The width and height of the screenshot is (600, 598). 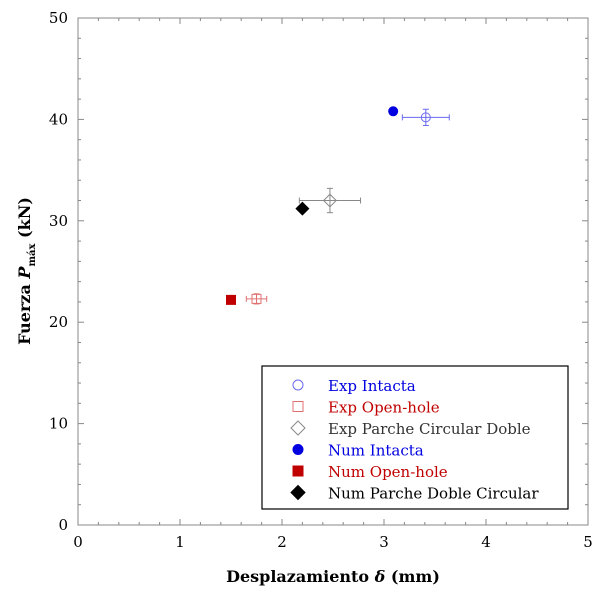 What do you see at coordinates (26, 271) in the screenshot?
I see `y-axis-label: Fuerza Pmáx (kN)` at bounding box center [26, 271].